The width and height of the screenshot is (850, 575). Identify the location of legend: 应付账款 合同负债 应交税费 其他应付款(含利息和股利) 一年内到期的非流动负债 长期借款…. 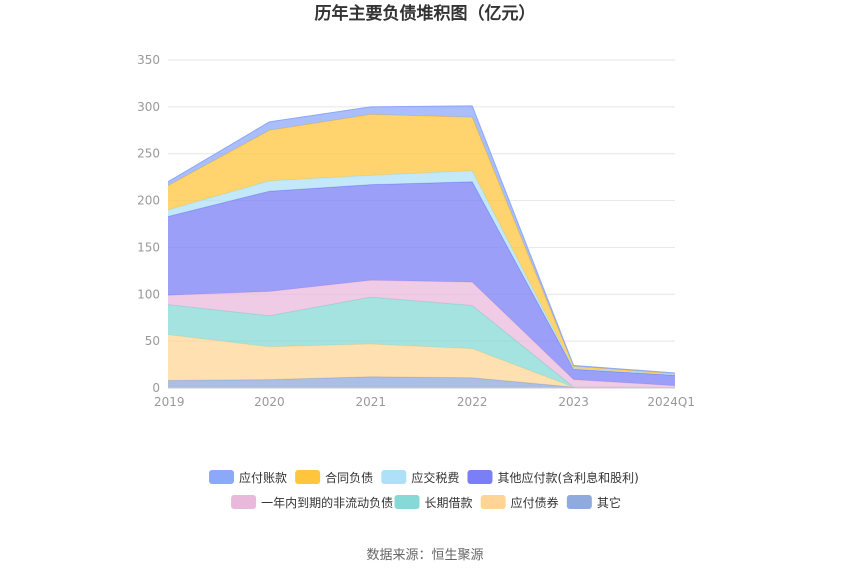
(424, 490).